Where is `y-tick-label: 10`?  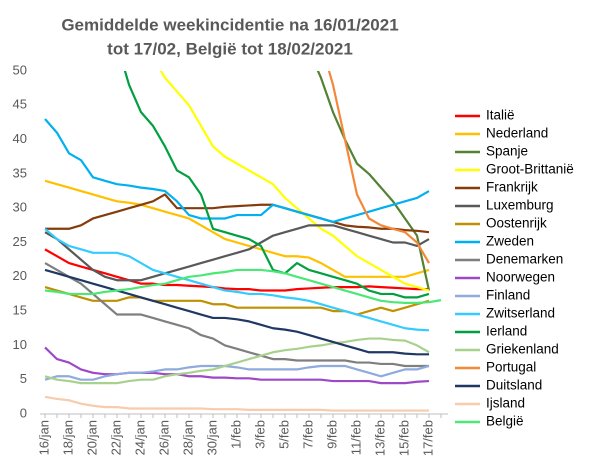 y-tick-label: 10 is located at coordinates (20, 344).